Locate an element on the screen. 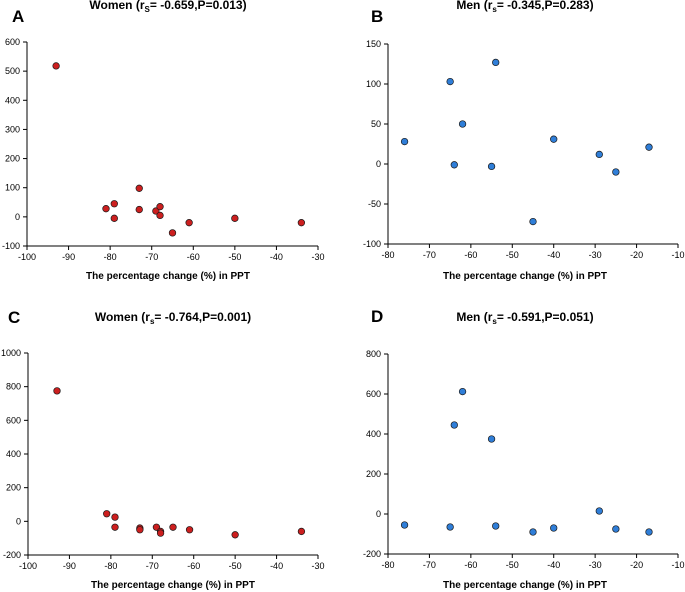 Image resolution: width=685 pixels, height=592 pixels. y-tick-label: 50 is located at coordinates (376, 124).